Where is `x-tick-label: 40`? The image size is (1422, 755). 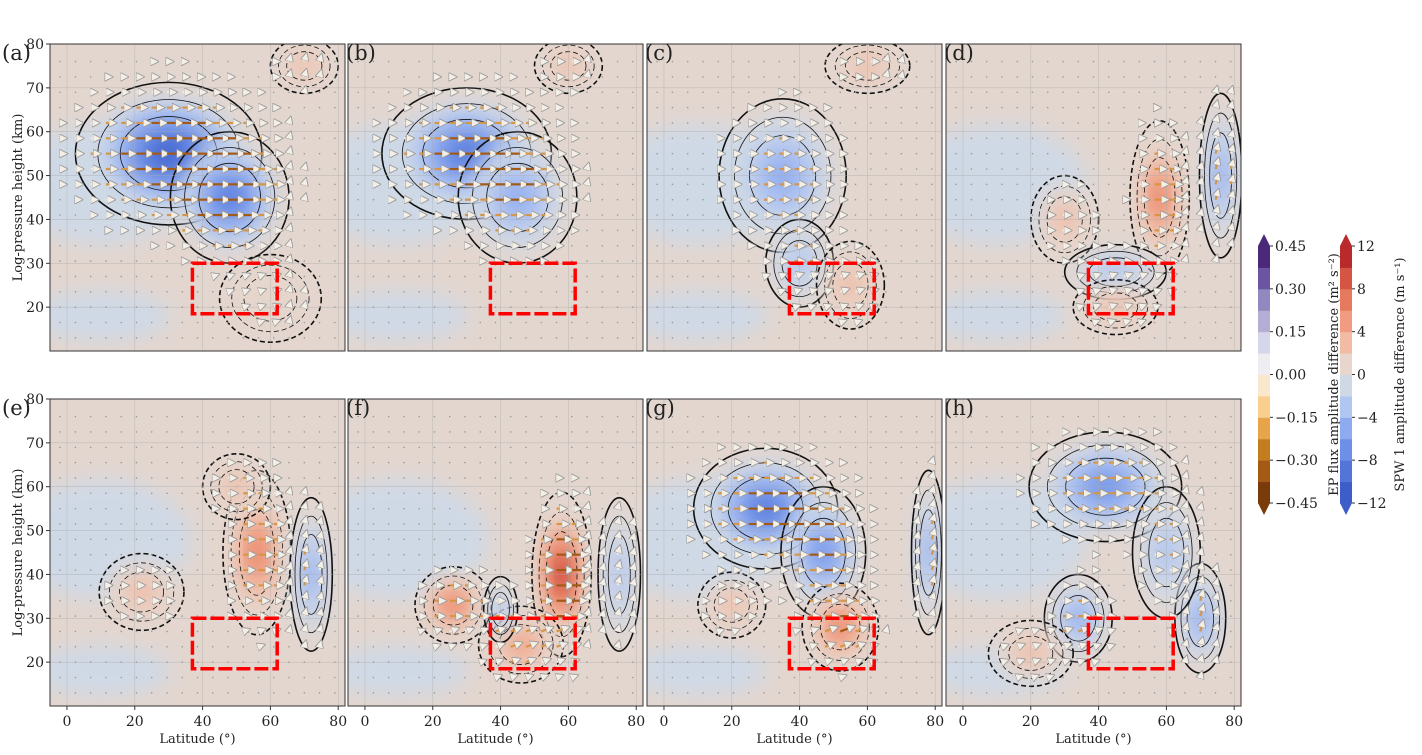 x-tick-label: 40 is located at coordinates (203, 722).